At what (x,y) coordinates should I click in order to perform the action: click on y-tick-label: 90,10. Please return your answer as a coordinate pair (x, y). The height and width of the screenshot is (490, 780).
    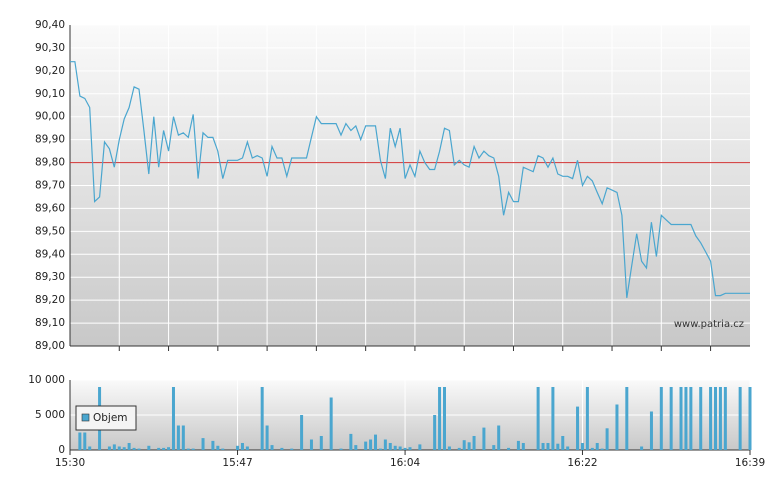
    Looking at the image, I should click on (50, 94).